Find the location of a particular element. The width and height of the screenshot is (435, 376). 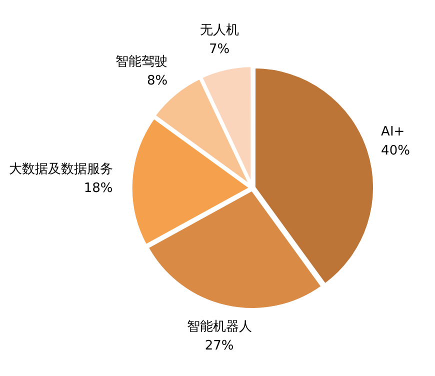

data-label: 8% is located at coordinates (157, 80).